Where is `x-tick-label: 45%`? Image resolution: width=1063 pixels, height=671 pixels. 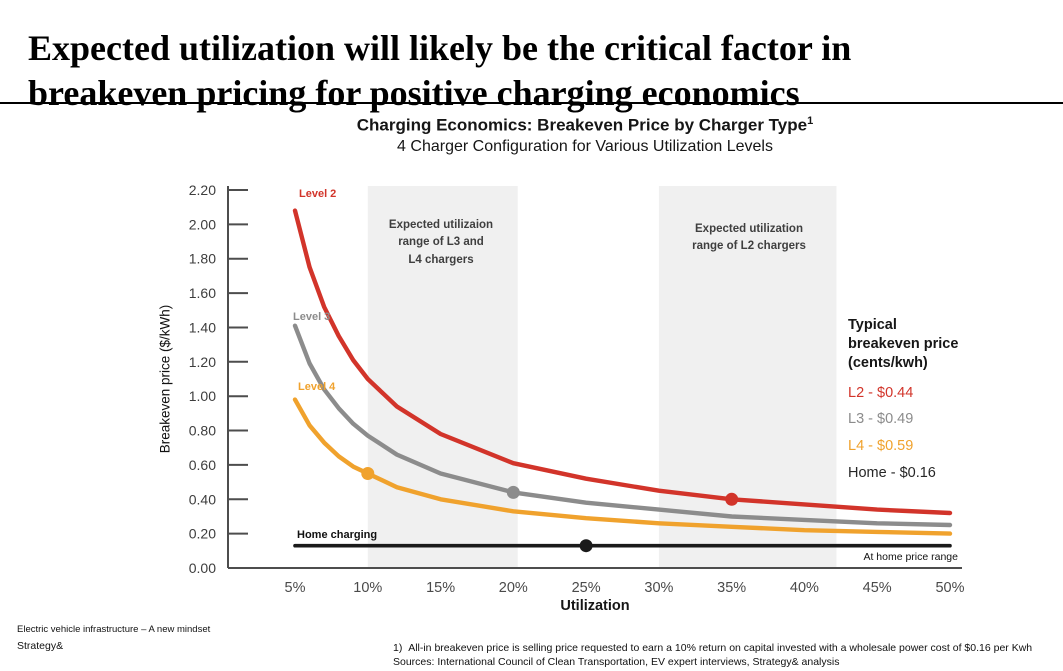
x-tick-label: 45% is located at coordinates (877, 588).